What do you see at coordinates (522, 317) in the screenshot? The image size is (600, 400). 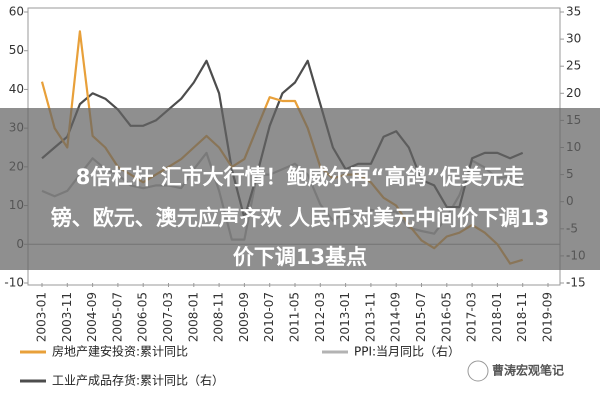 I see `x-tick-label: 2018-11` at bounding box center [522, 317].